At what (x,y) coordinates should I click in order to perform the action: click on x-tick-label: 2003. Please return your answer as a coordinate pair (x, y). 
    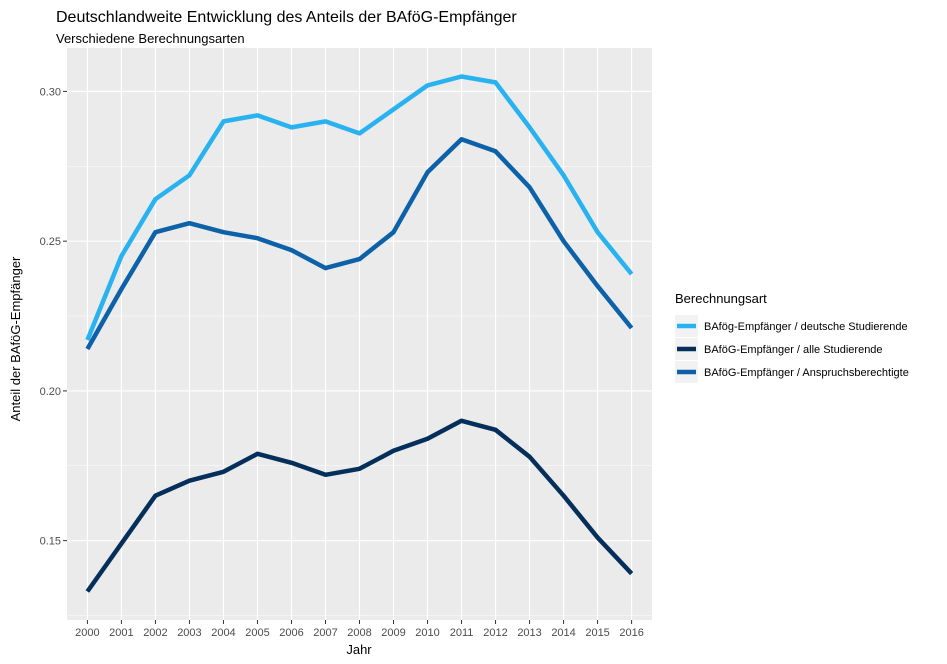
    Looking at the image, I should click on (189, 633).